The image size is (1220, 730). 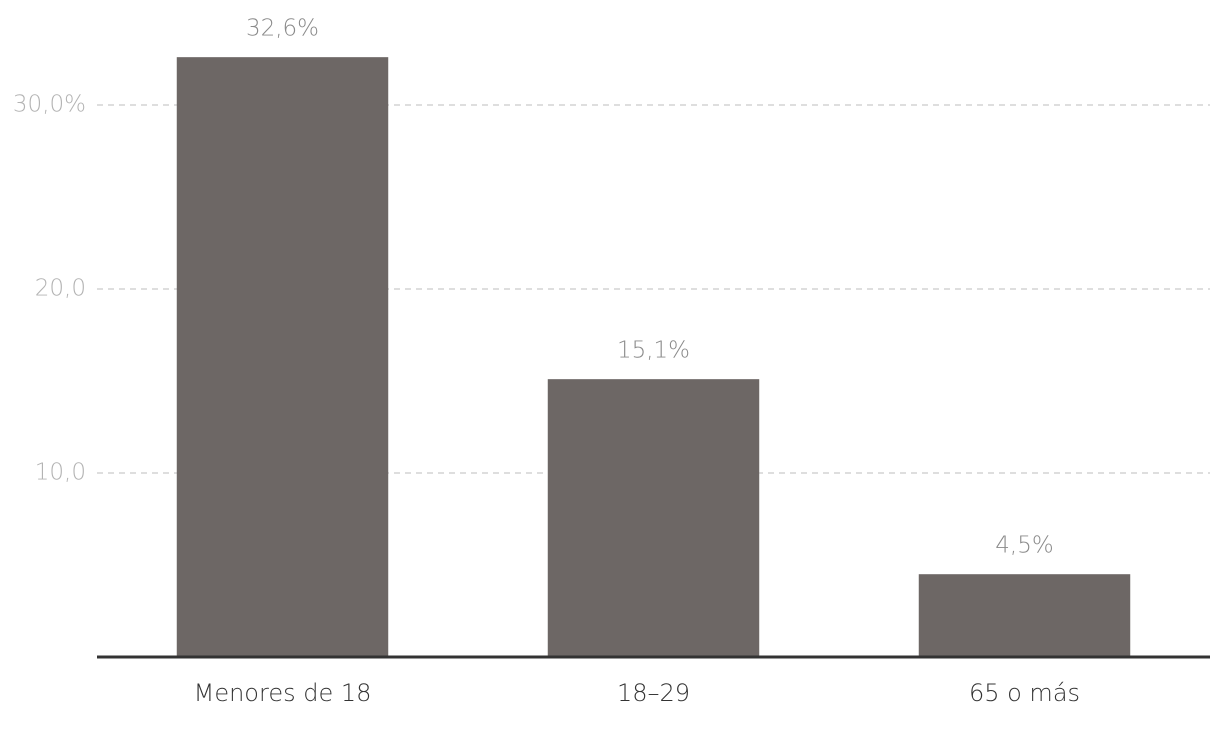 I want to click on x-tick-label: Menores de 18, so click(x=283, y=693).